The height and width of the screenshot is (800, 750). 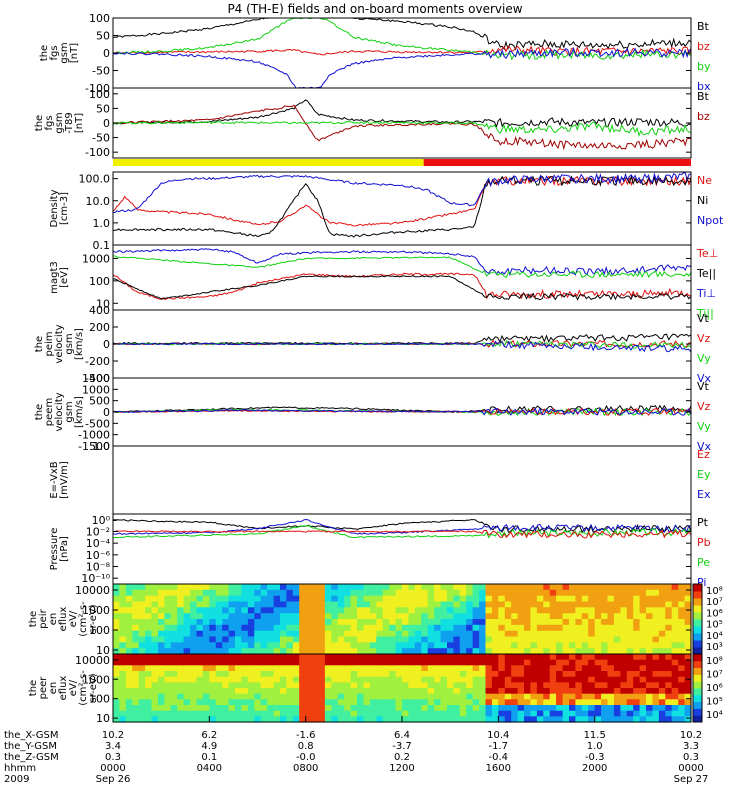 I want to click on y-tick-label: -100, so click(x=97, y=152).